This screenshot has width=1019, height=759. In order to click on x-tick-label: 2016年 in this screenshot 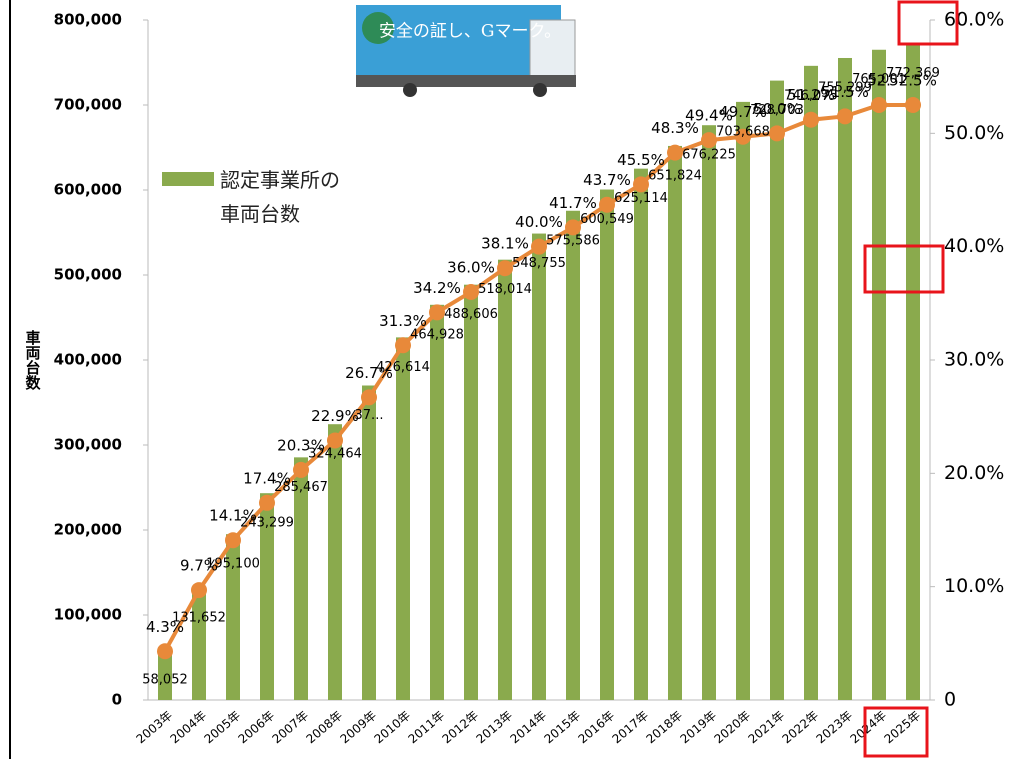, I will do `click(597, 727)`.